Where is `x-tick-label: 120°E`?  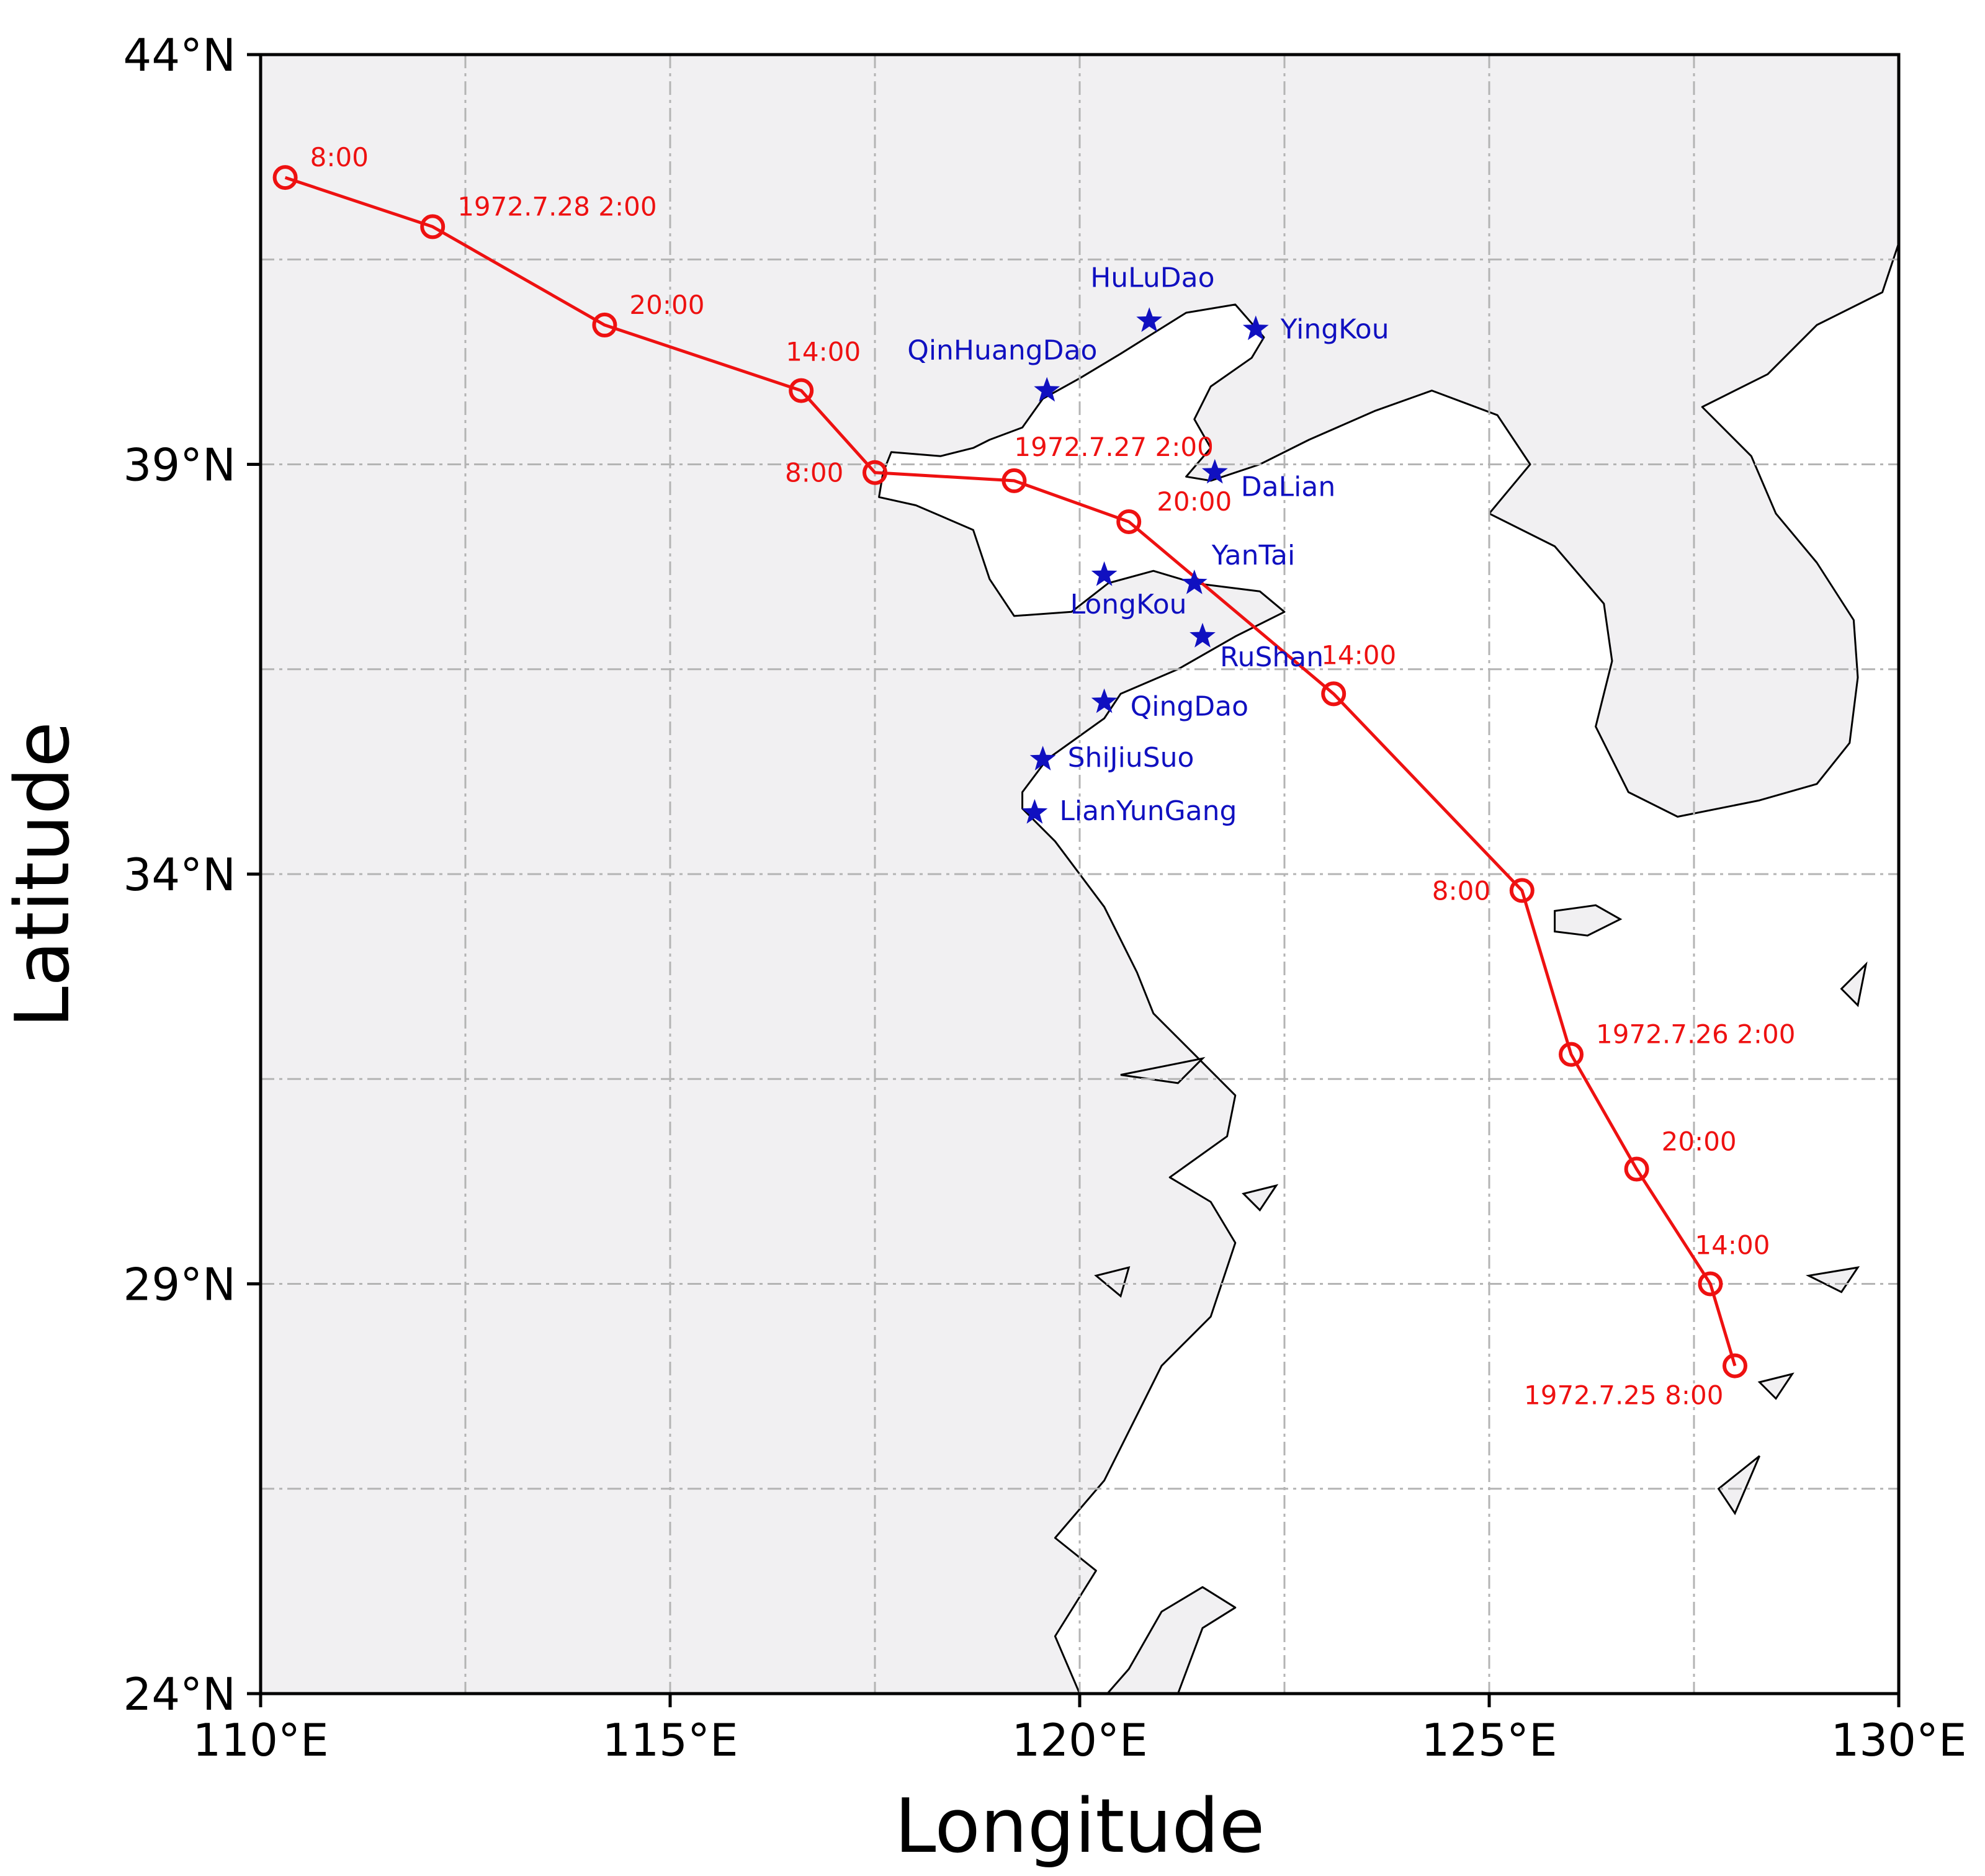
x-tick-label: 120°E is located at coordinates (1080, 1740).